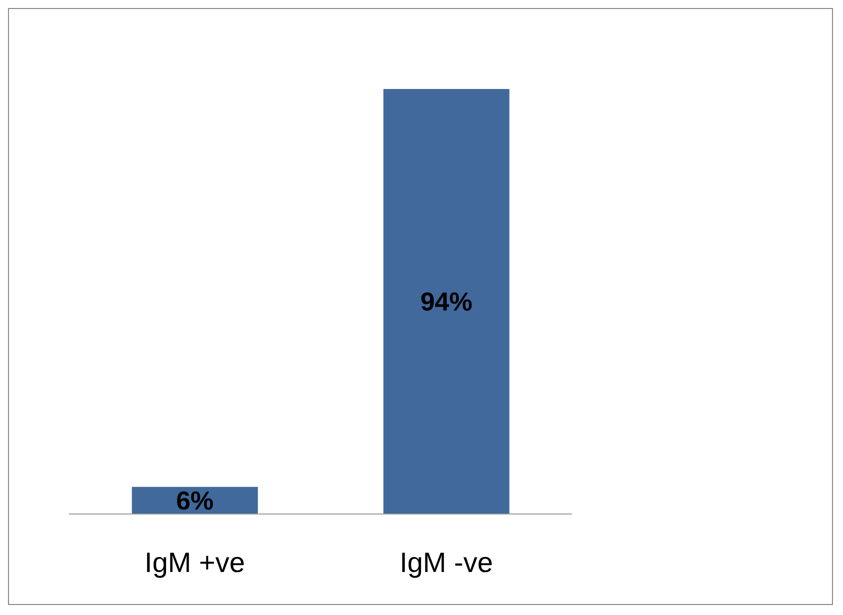  What do you see at coordinates (446, 301) in the screenshot?
I see `data-label: 94%` at bounding box center [446, 301].